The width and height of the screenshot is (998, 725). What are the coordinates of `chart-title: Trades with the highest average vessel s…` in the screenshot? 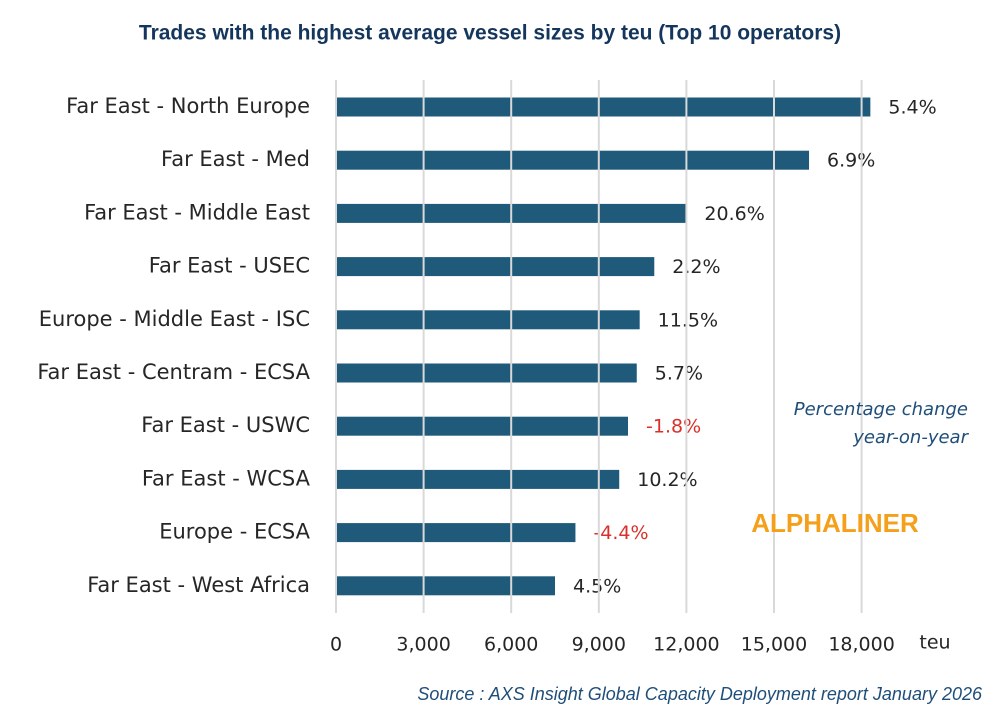 It's located at (490, 33).